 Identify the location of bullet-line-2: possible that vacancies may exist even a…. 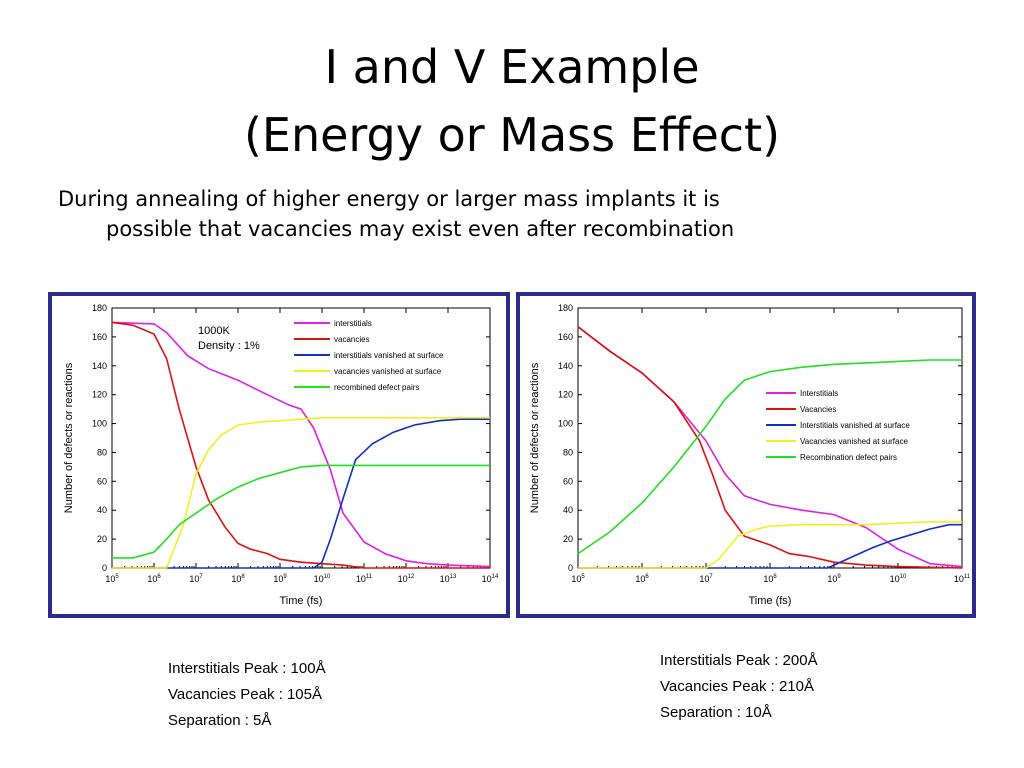
(420, 229).